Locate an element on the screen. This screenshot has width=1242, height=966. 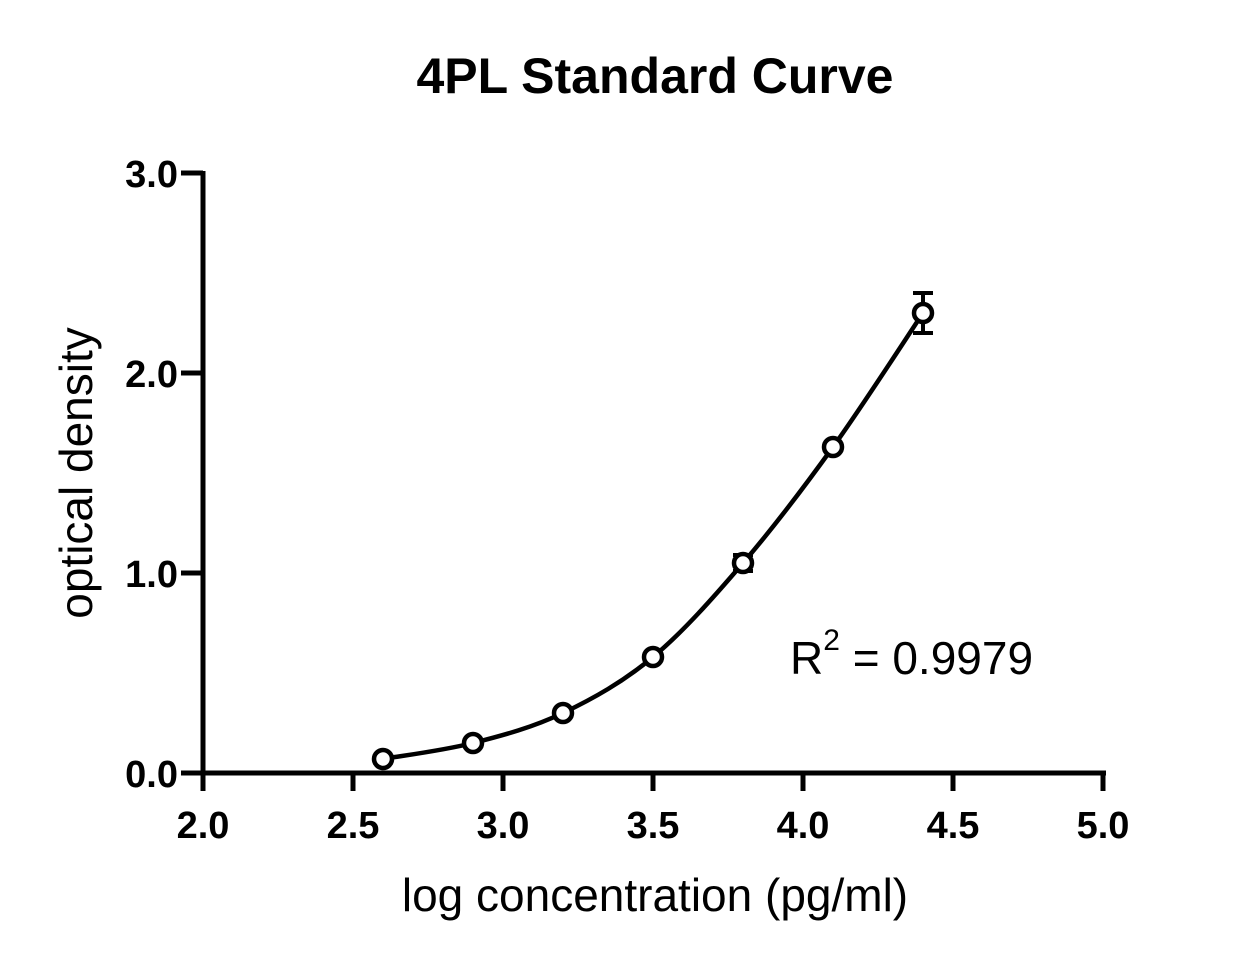
r-squared-superscript: 2 is located at coordinates (831, 640).